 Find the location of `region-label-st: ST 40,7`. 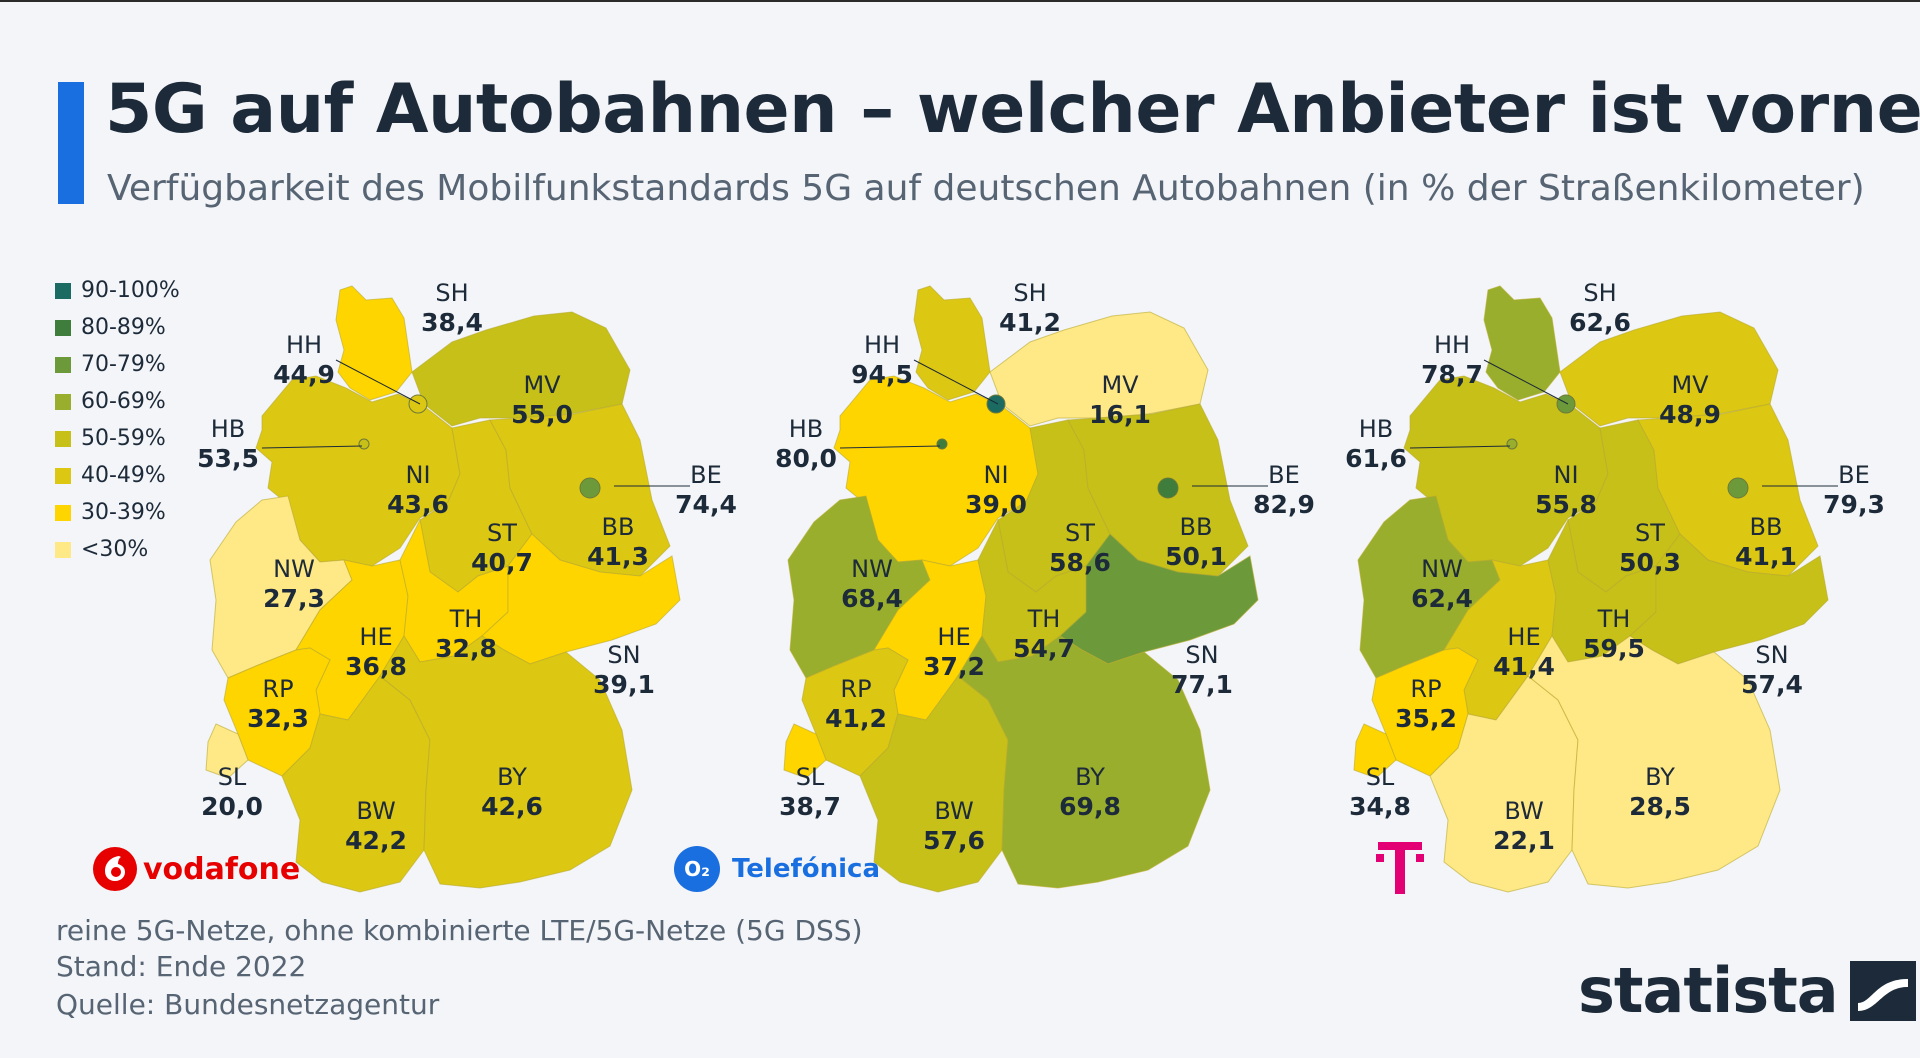

region-label-st: ST 40,7 is located at coordinates (502, 548).